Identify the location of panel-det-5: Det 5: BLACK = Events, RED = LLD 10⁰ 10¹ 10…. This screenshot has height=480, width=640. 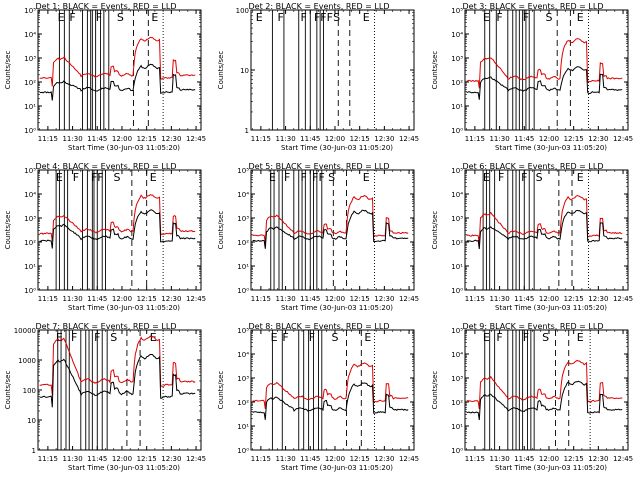
(318, 237).